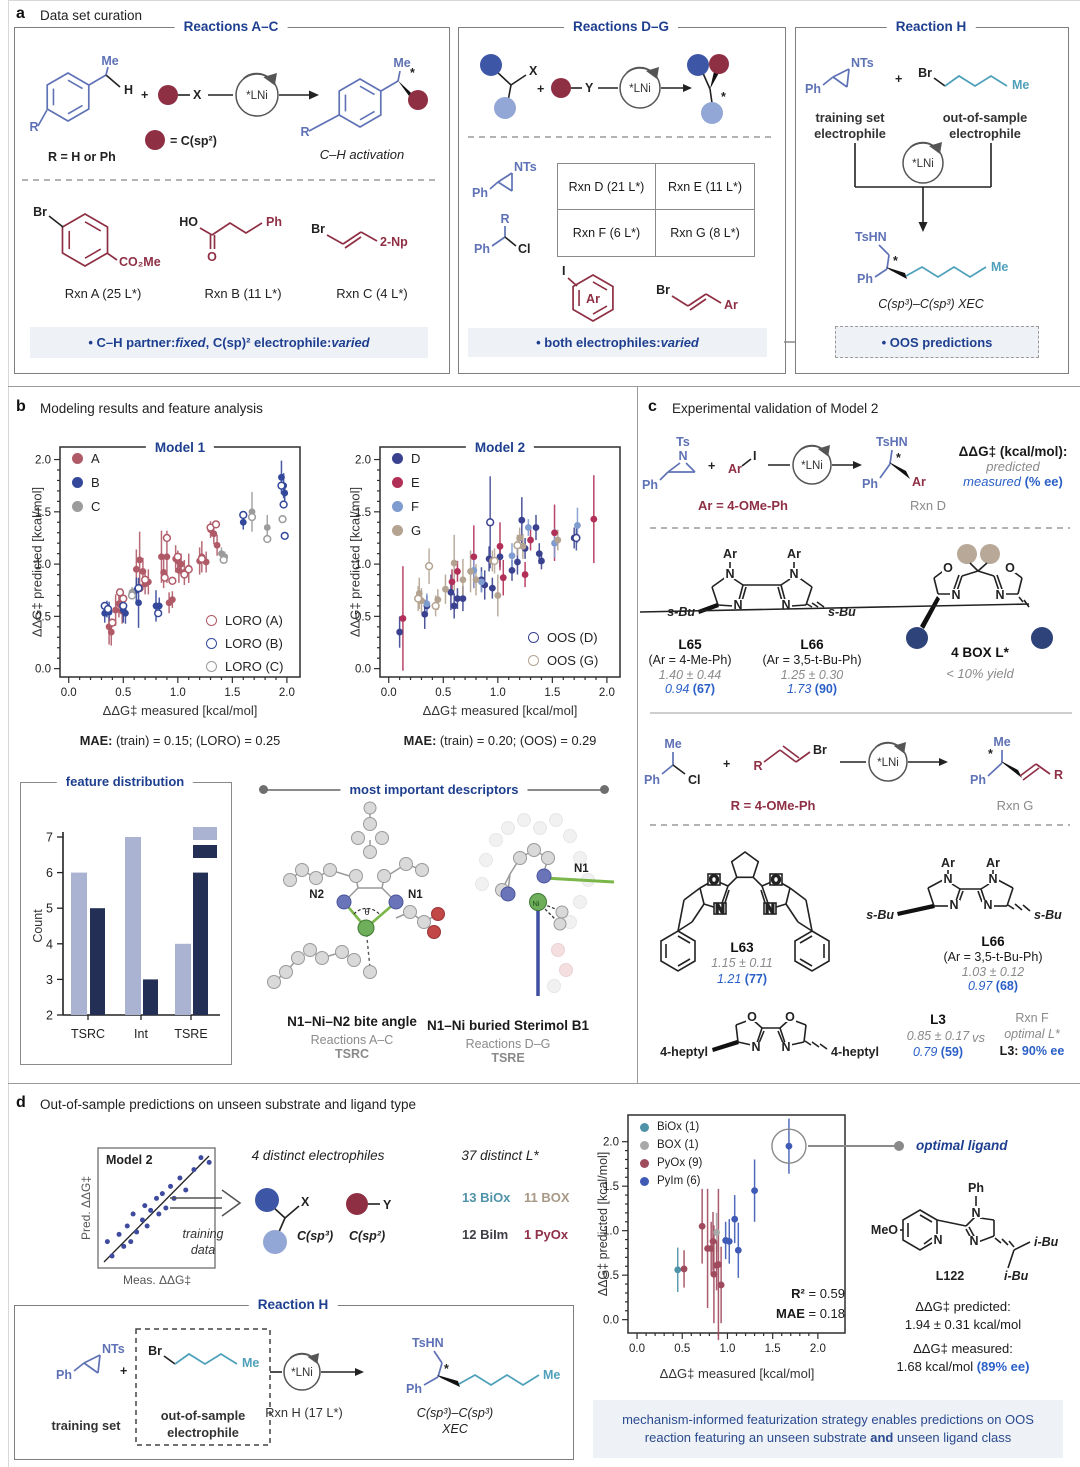 The image size is (1080, 1467). Describe the element at coordinates (538, 902) in the screenshot. I see `ni-atom` at that location.